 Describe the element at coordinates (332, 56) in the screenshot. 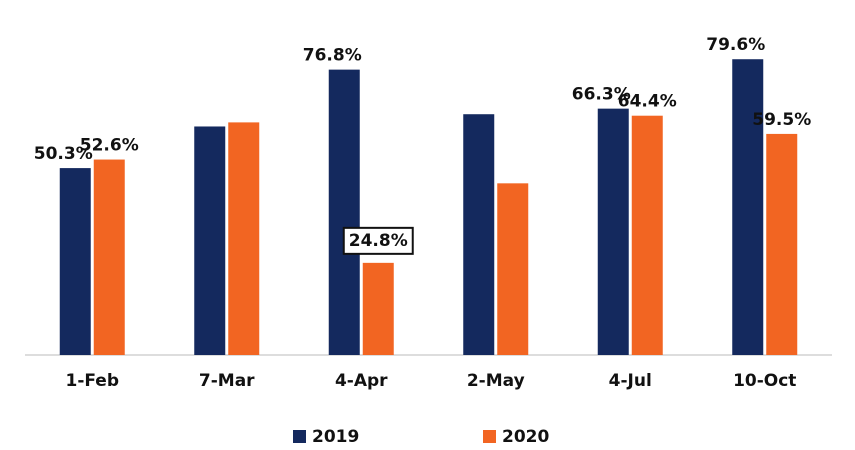

I see `data-label: 76.8%` at that location.